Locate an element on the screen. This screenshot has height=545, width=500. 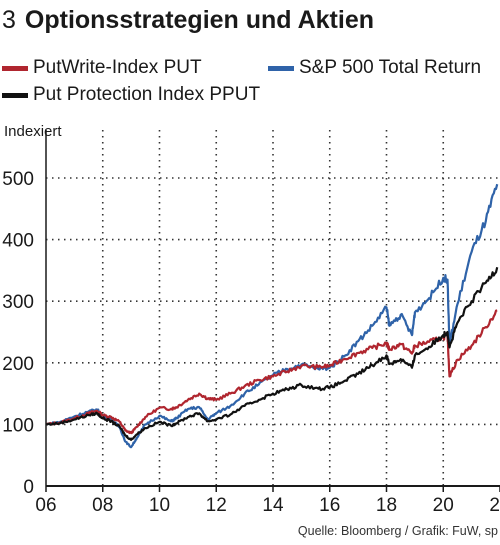
x-tick-label: 16 is located at coordinates (329, 505).